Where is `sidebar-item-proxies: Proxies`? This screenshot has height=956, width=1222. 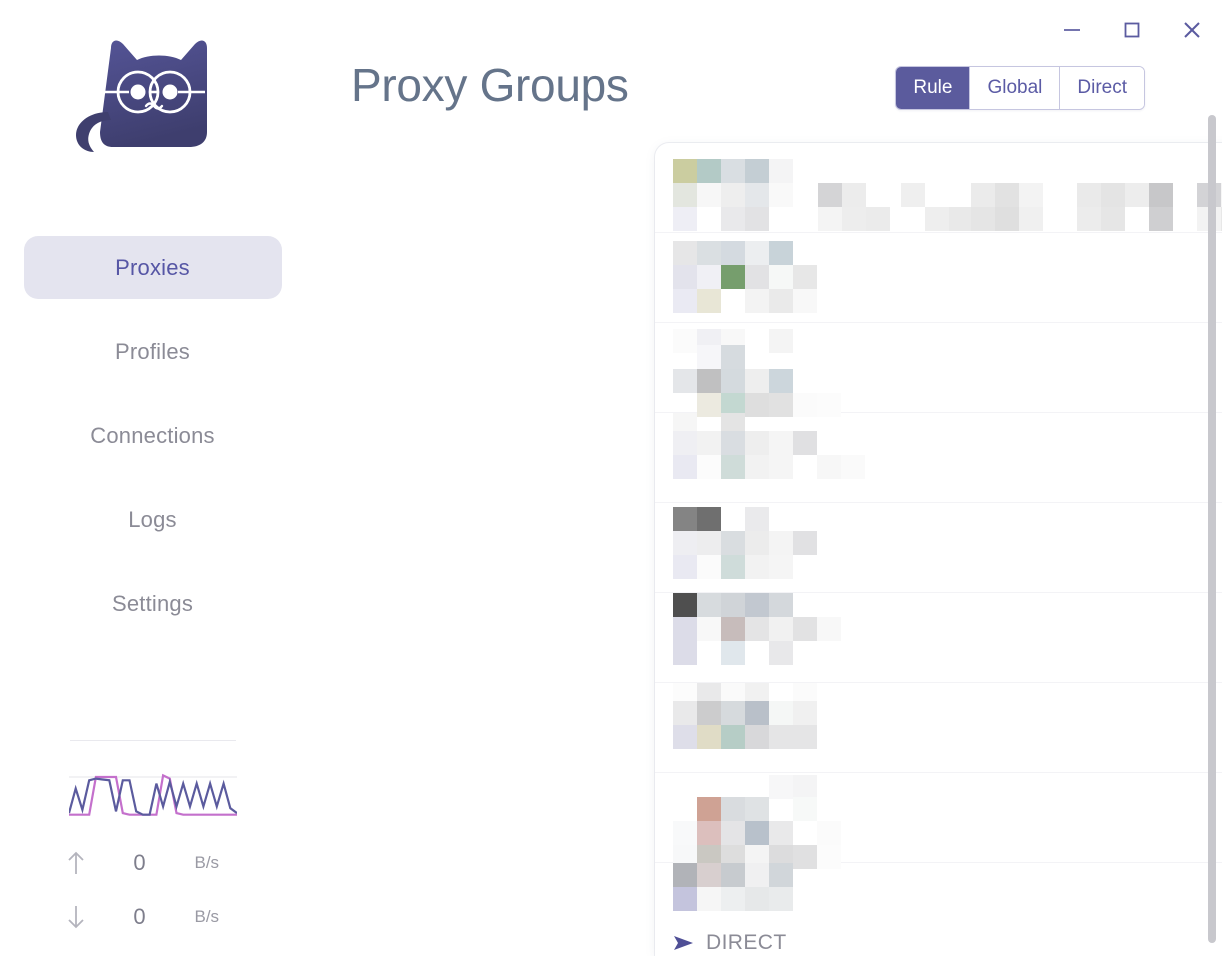 sidebar-item-proxies: Proxies is located at coordinates (152, 267).